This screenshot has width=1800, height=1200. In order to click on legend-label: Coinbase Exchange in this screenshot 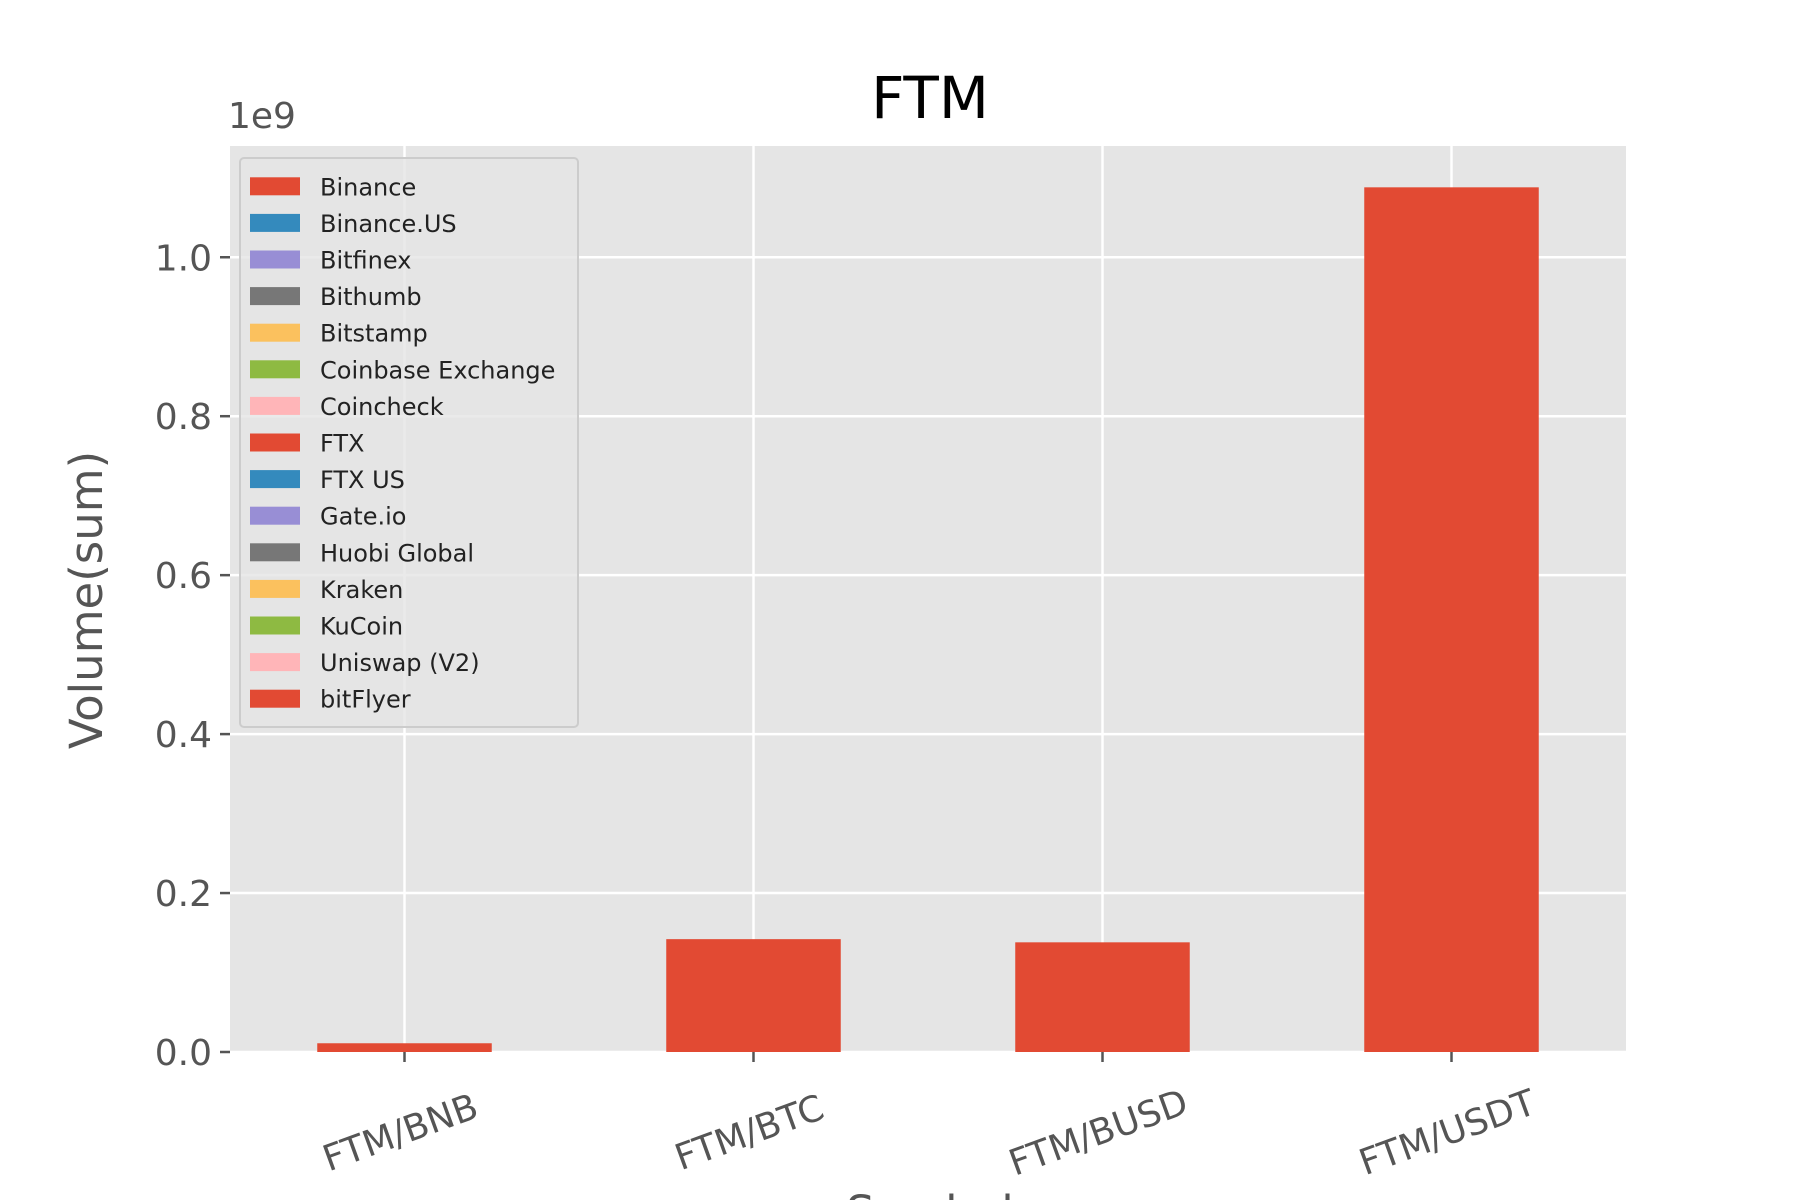, I will do `click(437, 370)`.